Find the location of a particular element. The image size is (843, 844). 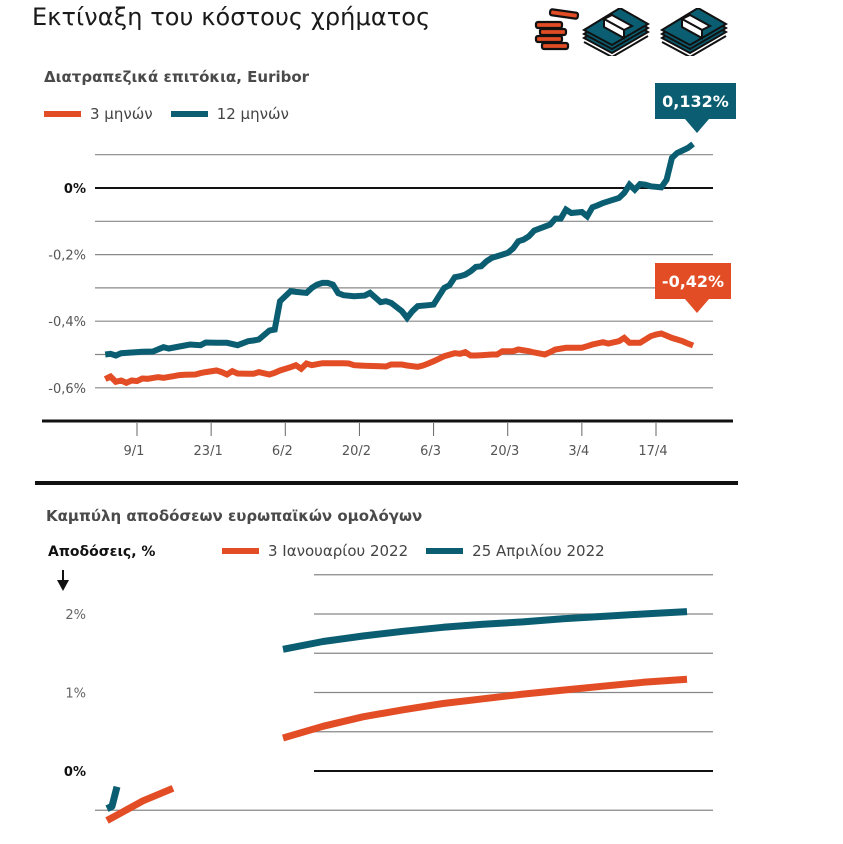

chart1-legend: 3 μηνών 12 μηνών is located at coordinates (175, 114).